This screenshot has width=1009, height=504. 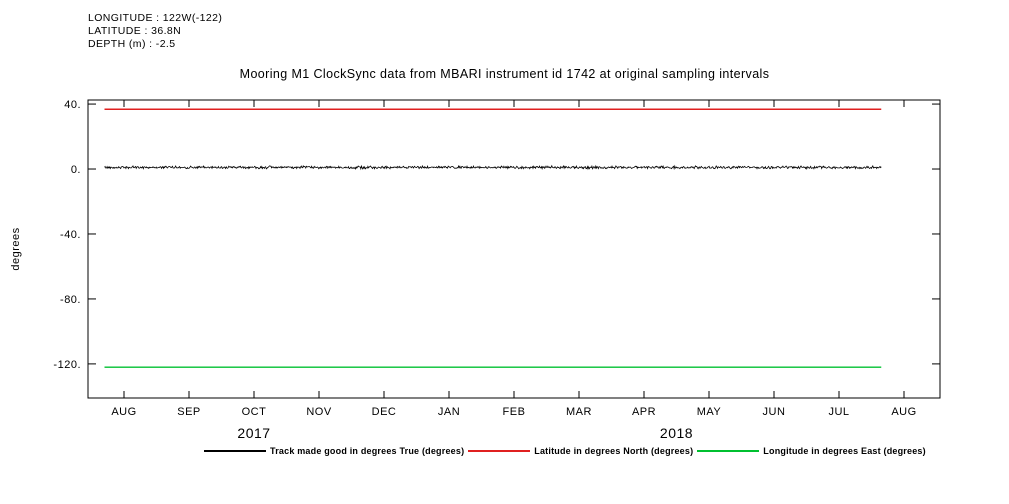 I want to click on x-tick-label: JUL, so click(x=838, y=412).